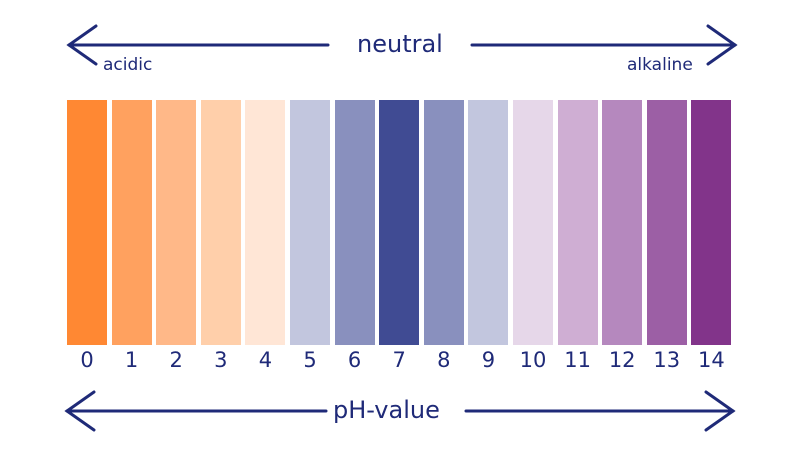 Image resolution: width=800 pixels, height=462 pixels. I want to click on acidic-label: acidic, so click(128, 65).